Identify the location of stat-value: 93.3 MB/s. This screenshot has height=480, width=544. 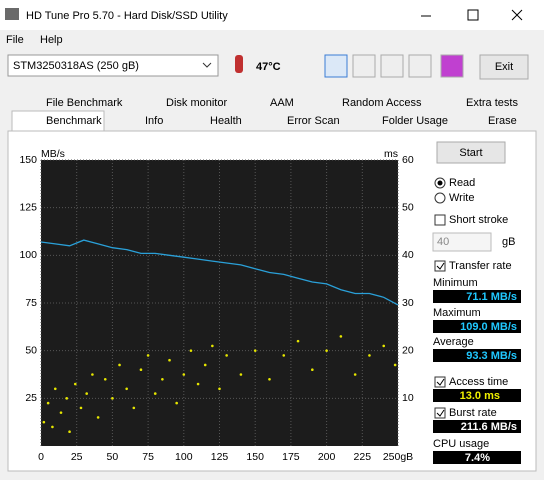
(491, 356).